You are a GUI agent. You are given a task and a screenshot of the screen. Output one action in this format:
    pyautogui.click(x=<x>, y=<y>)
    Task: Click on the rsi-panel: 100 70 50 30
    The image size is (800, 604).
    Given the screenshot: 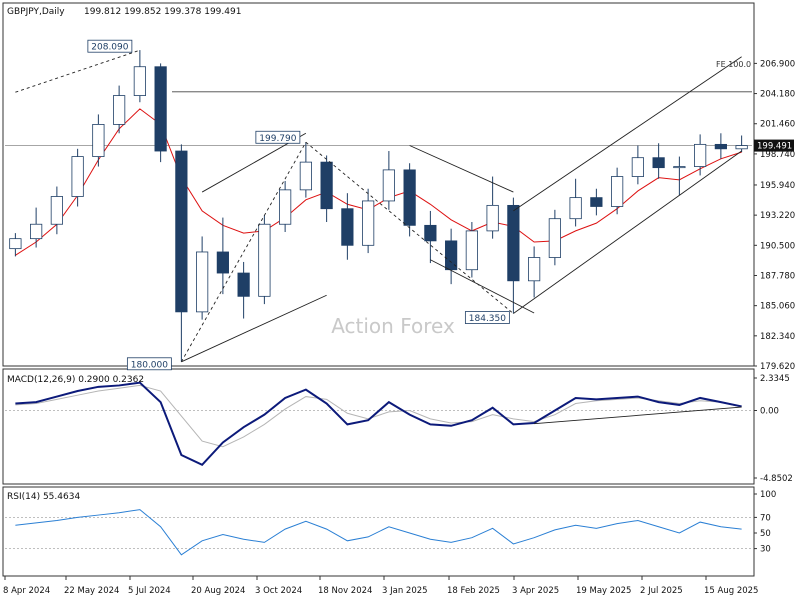 What is the action you would take?
    pyautogui.click(x=390, y=523)
    